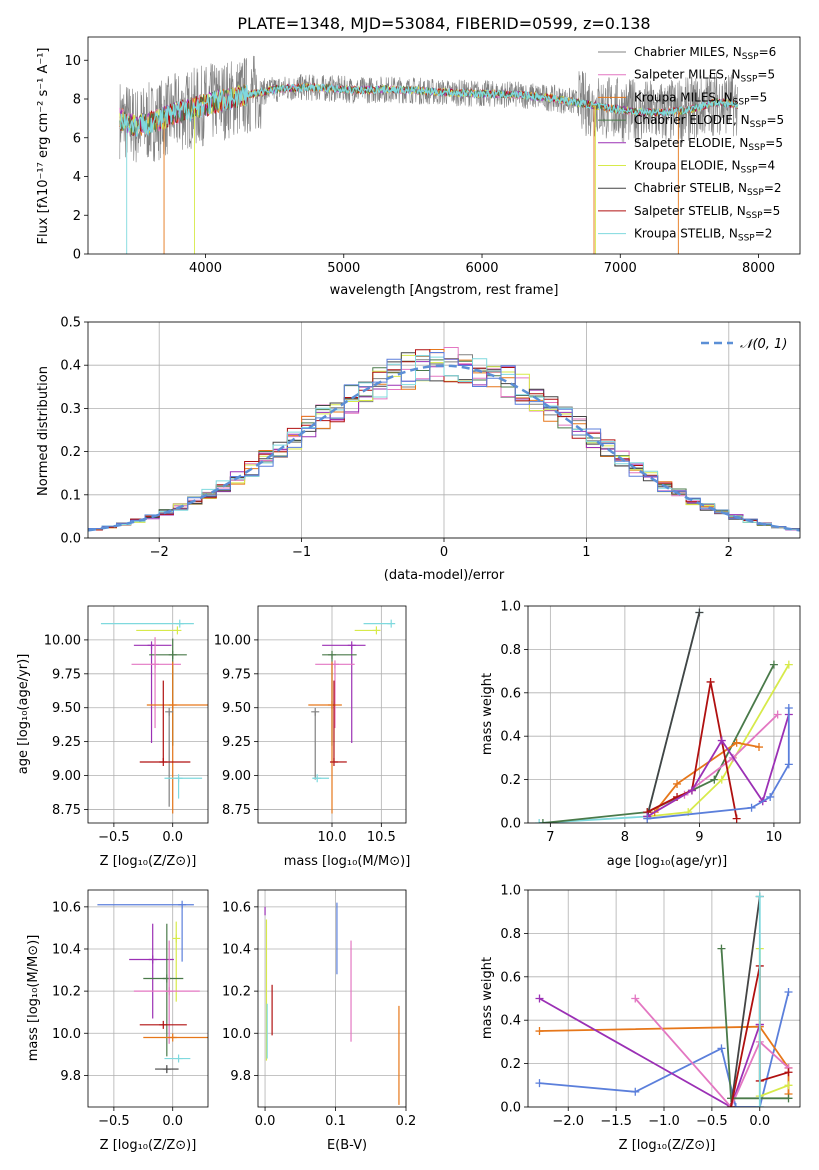  I want to click on weight-vs-metallicity-ylabel: mass weight, so click(487, 998).